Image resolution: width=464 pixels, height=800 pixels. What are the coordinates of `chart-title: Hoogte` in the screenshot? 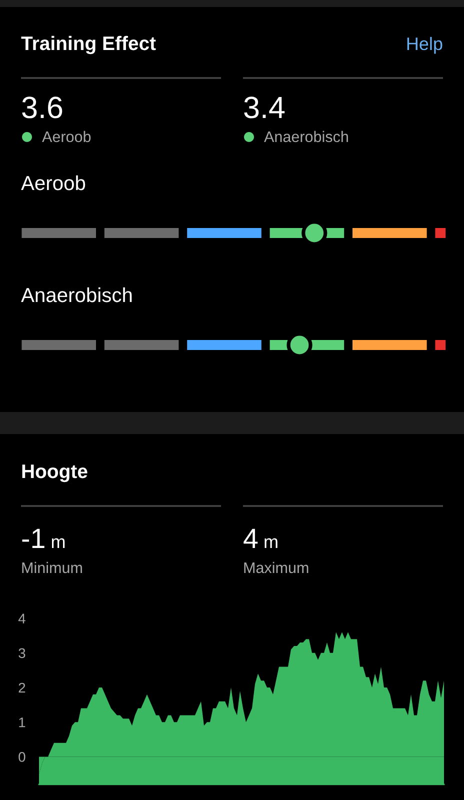 It's located at (55, 473).